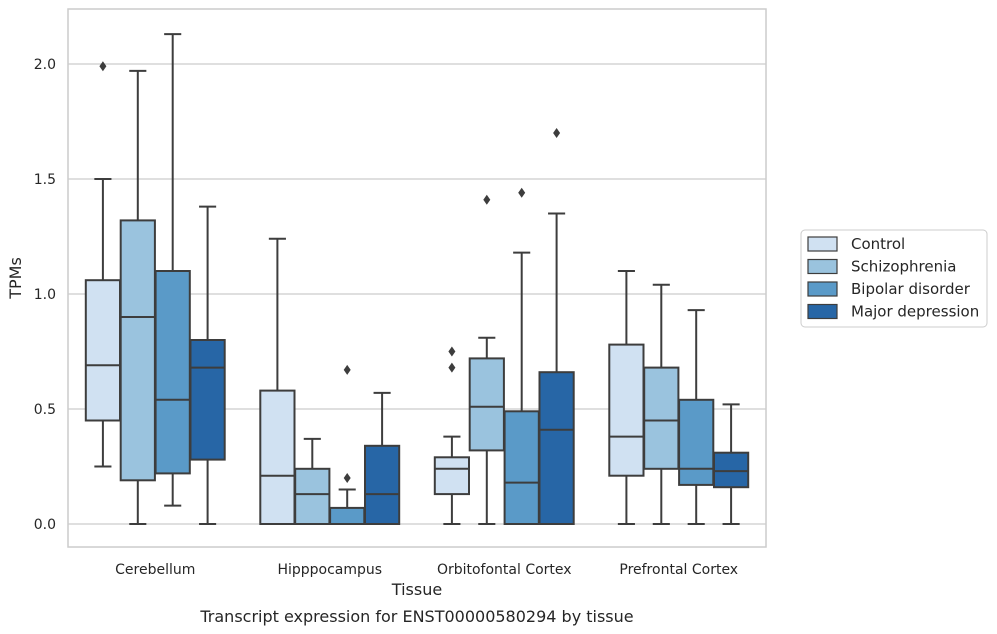 This screenshot has width=997, height=634. What do you see at coordinates (504, 570) in the screenshot?
I see `x-tick-label: Orbitofontal Cortex` at bounding box center [504, 570].